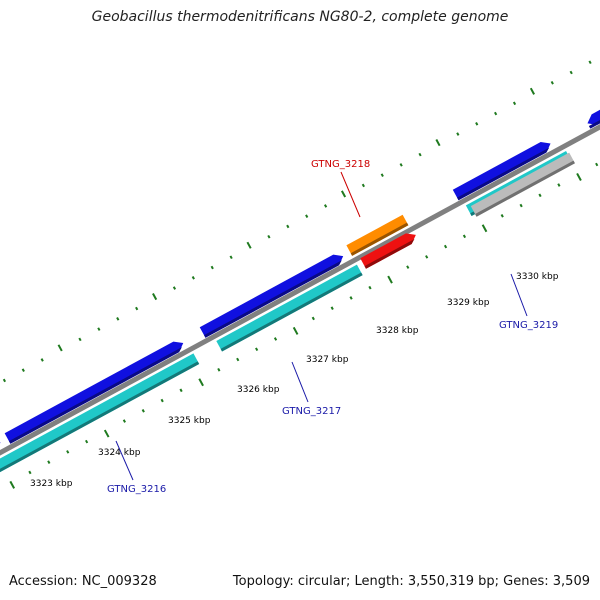 The width and height of the screenshot is (600, 600). Describe the element at coordinates (468, 303) in the screenshot. I see `scale-label: 3329 kbp` at that location.